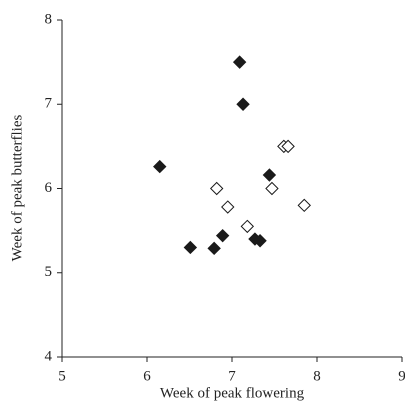 The image size is (405, 405). I want to click on x-tick-label: 7, so click(232, 376).